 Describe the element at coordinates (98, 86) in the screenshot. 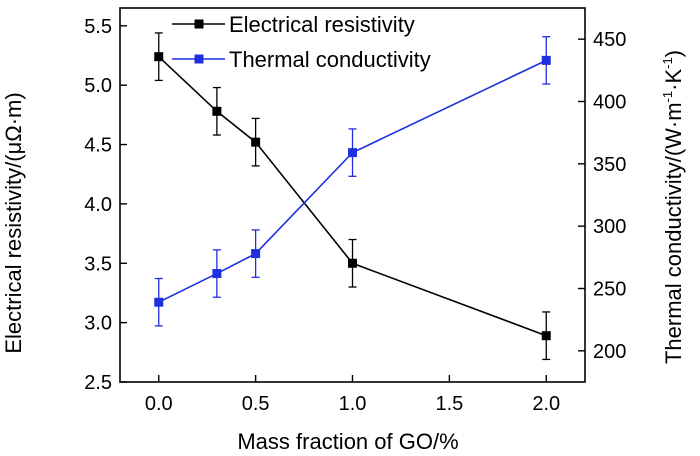

I see `y-left-tick-label: 5.0` at that location.